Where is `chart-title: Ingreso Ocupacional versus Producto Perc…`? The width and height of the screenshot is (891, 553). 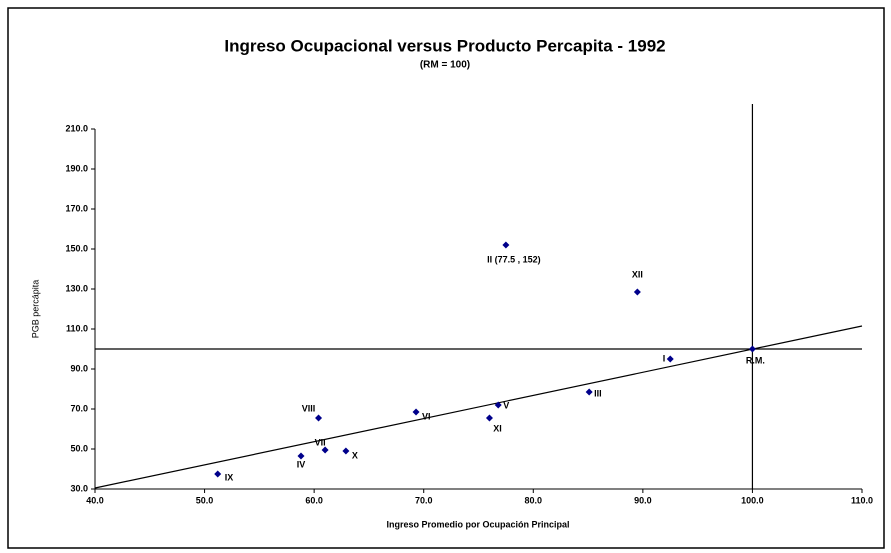
chart-title: Ingreso Ocupacional versus Producto Perc… is located at coordinates (444, 45).